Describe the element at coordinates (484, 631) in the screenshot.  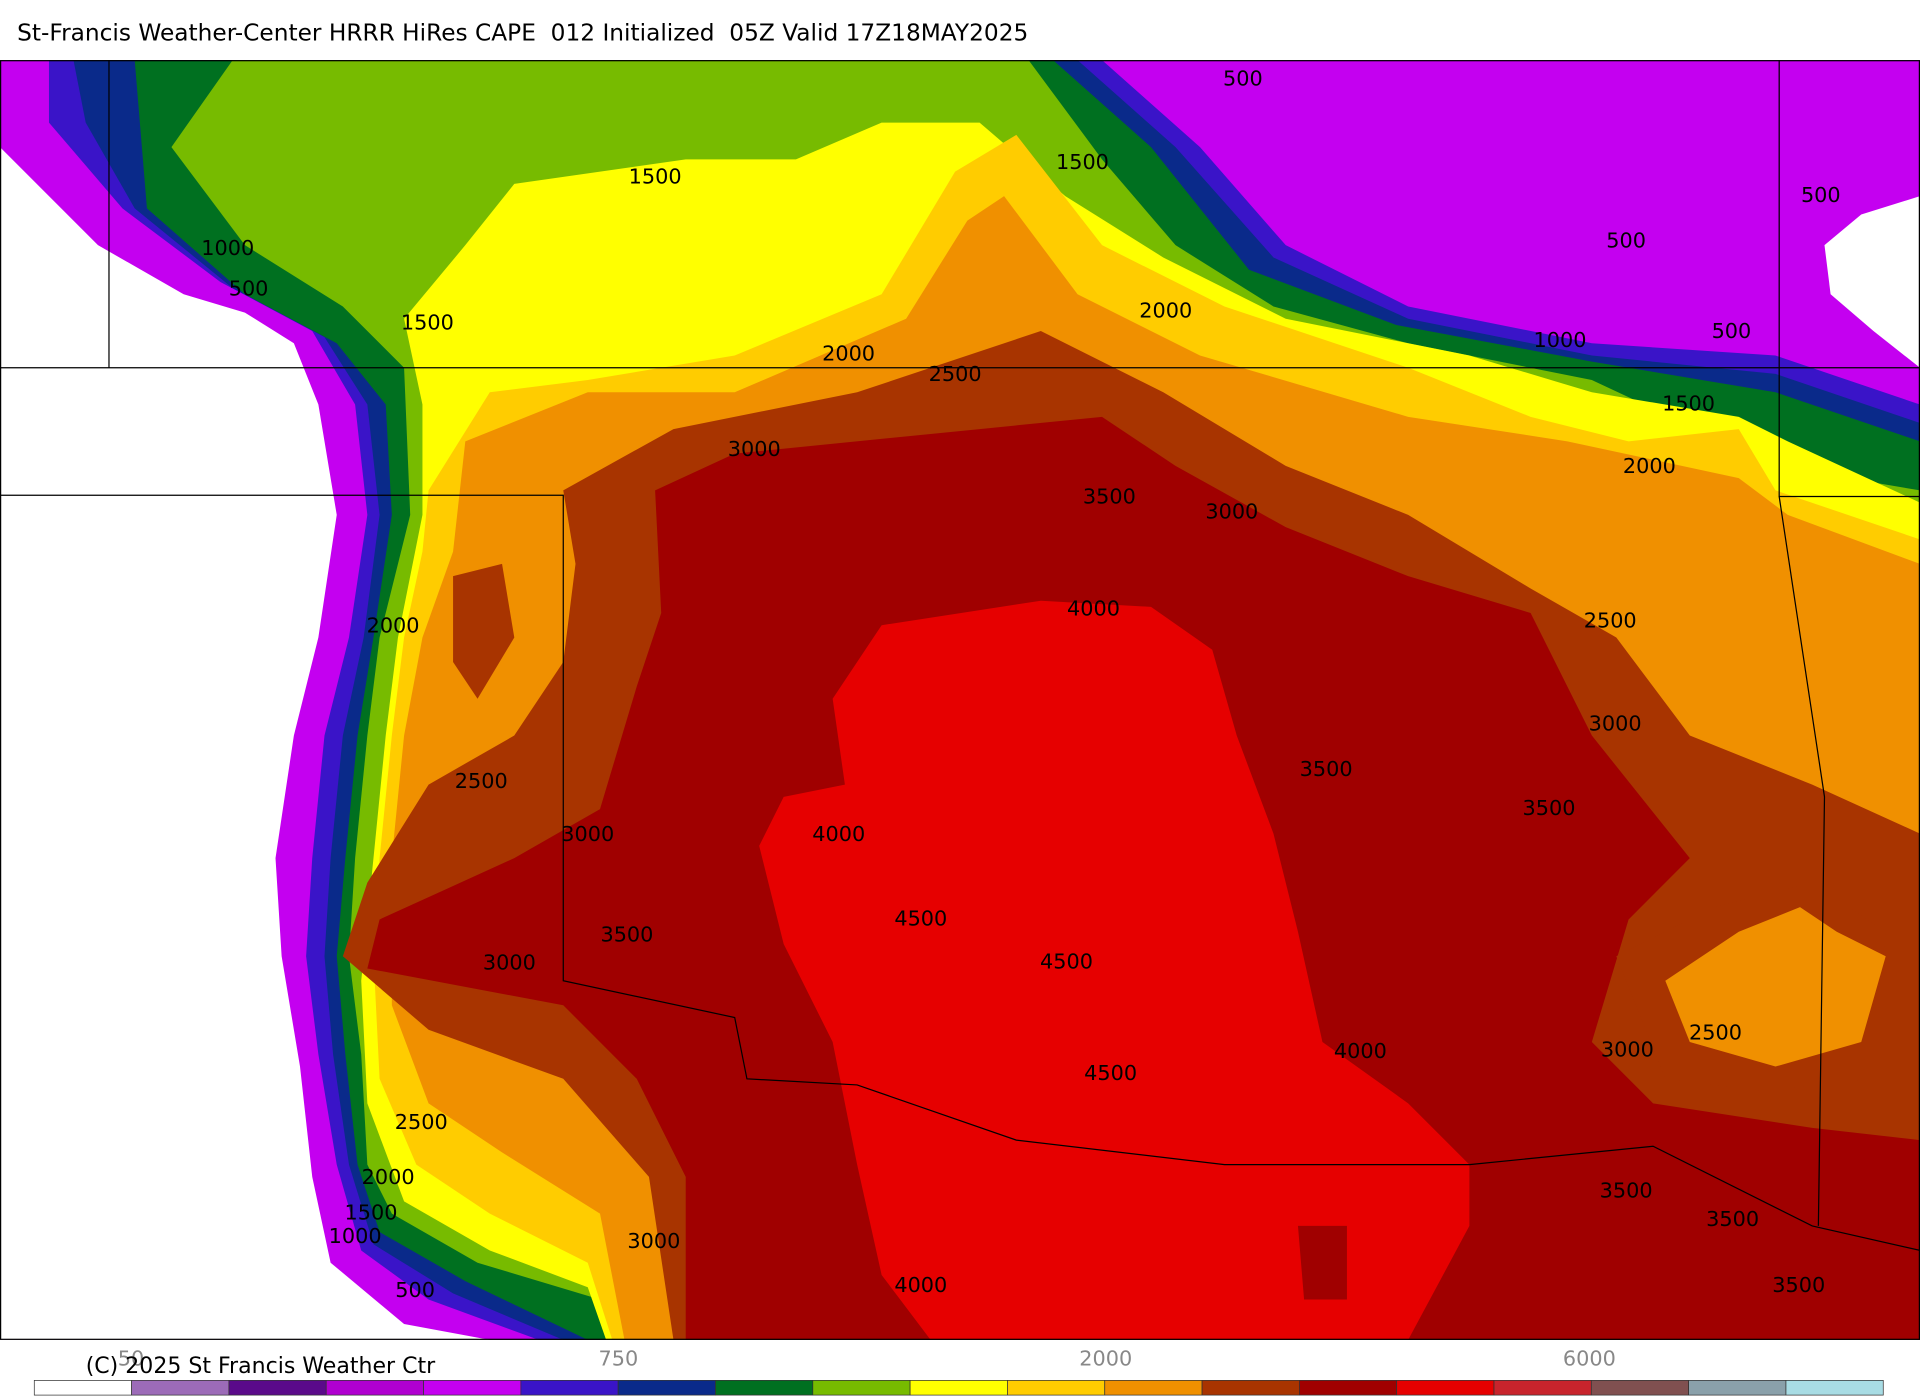
I see `field-brown-pocket` at that location.